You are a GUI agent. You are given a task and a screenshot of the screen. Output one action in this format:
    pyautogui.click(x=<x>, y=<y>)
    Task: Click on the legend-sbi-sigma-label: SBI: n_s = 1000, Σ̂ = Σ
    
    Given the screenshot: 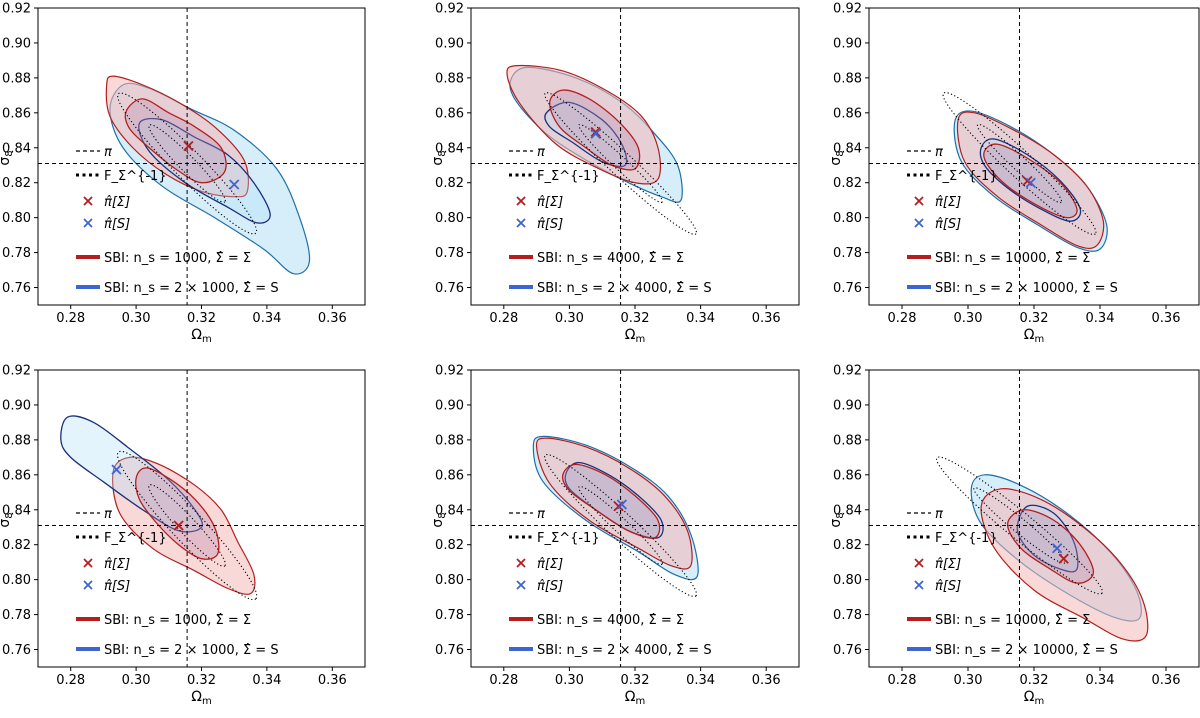 What is the action you would take?
    pyautogui.click(x=177, y=620)
    